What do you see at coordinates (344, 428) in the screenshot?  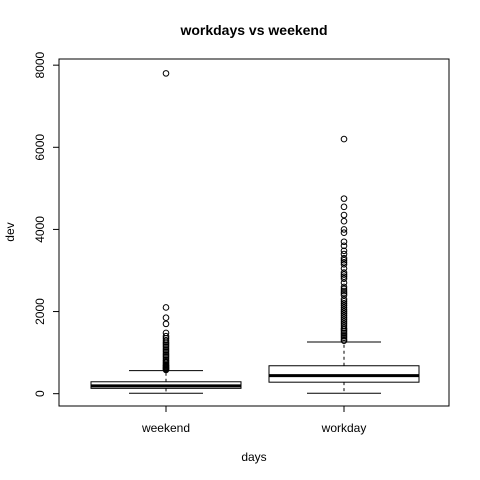 I see `x-tick-label: workday` at bounding box center [344, 428].